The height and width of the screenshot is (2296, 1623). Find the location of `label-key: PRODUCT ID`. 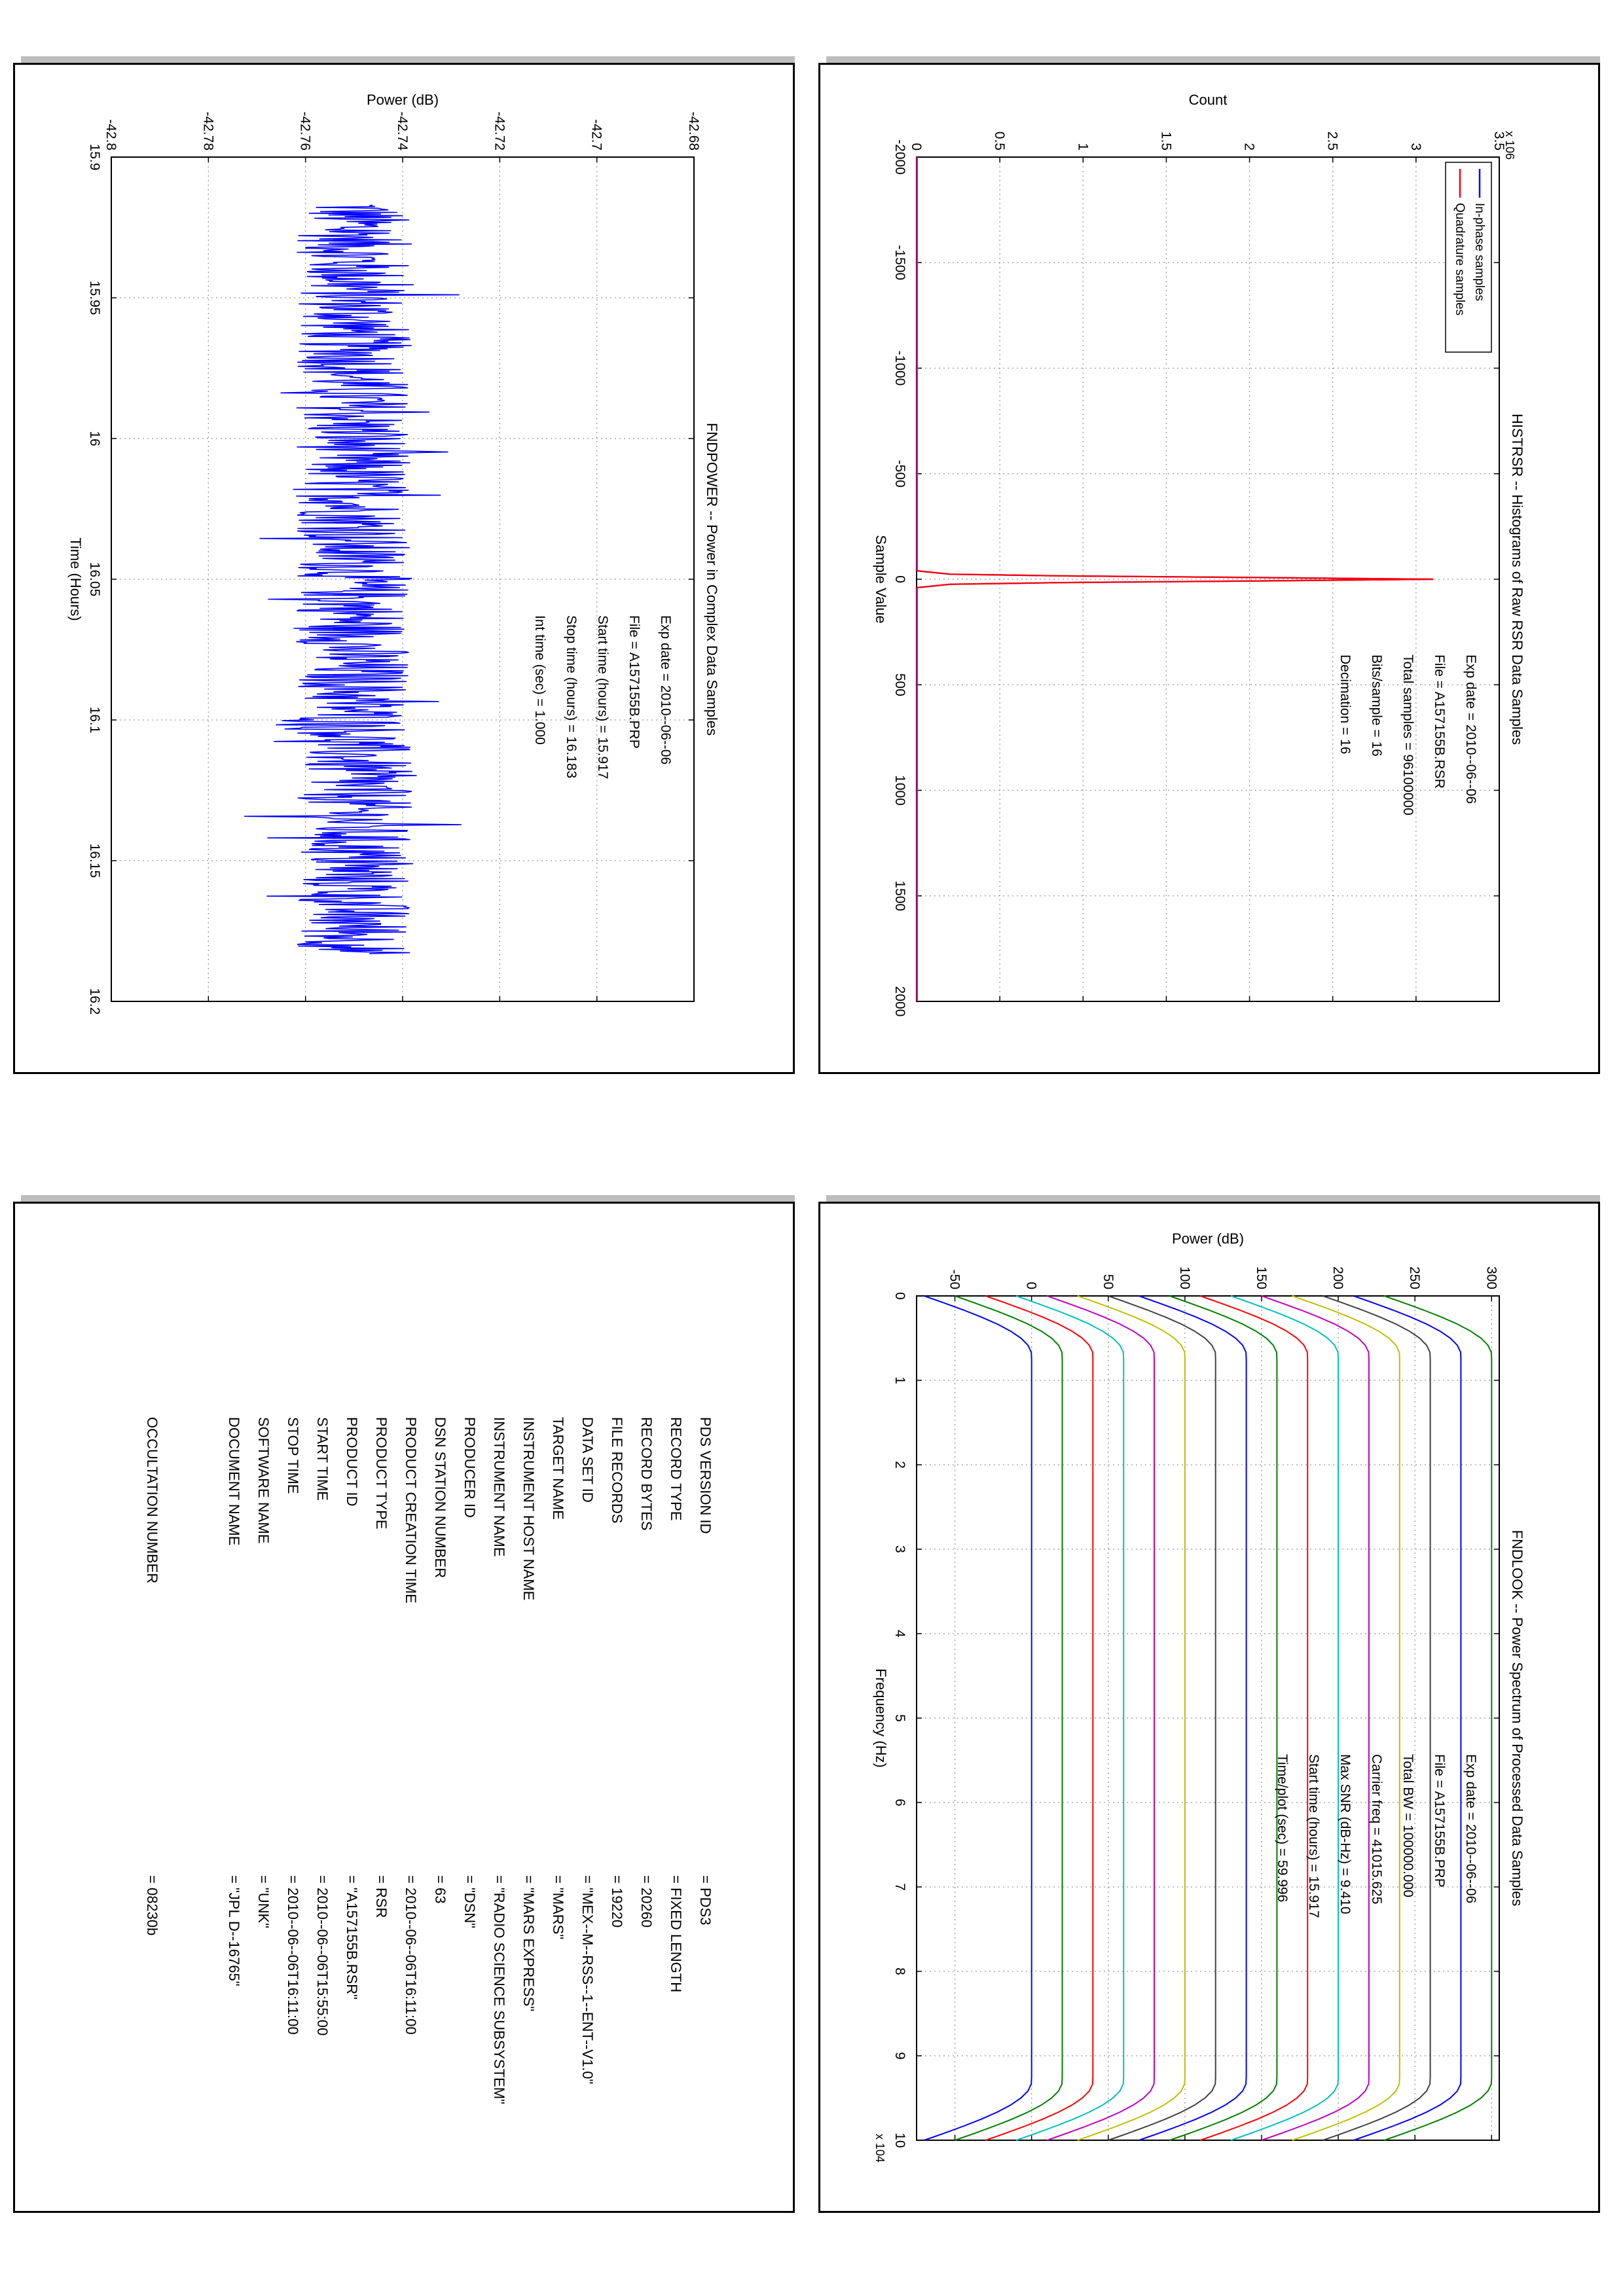

label-key: PRODUCT ID is located at coordinates (352, 1462).